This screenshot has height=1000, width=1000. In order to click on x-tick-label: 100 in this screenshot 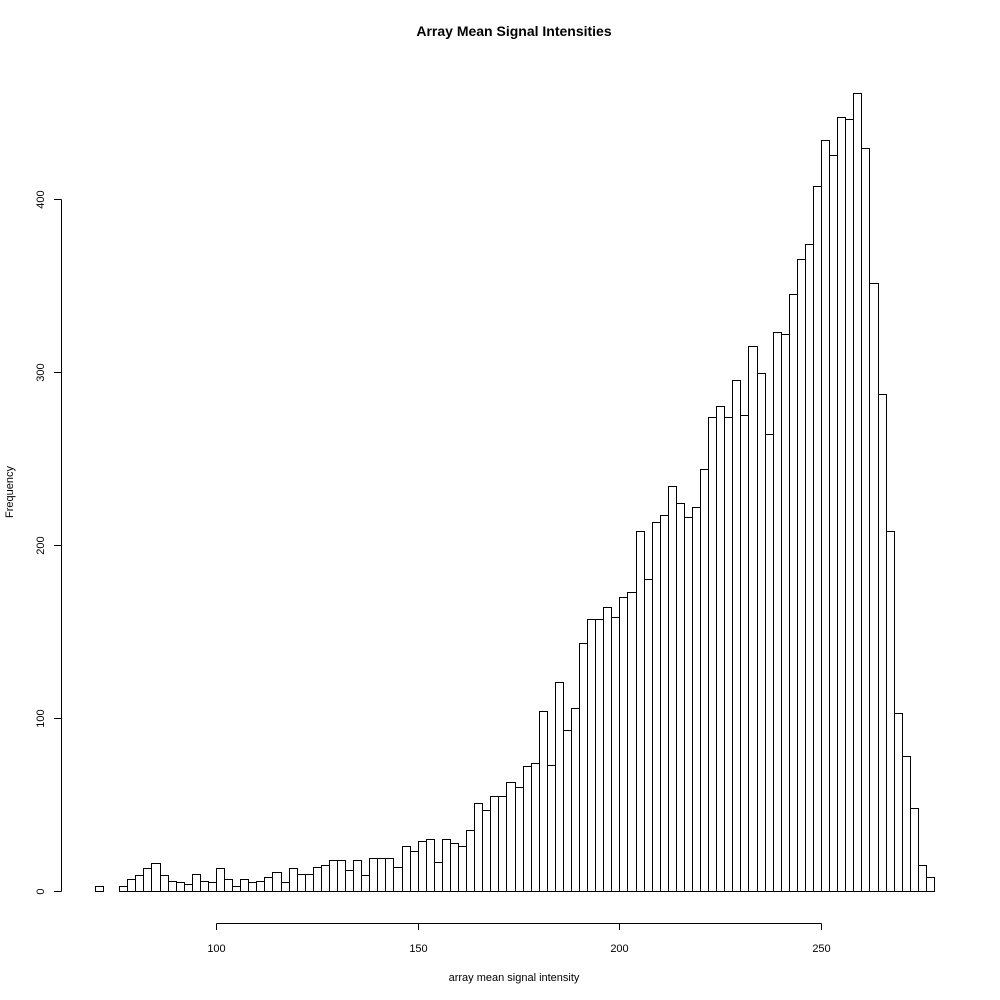, I will do `click(216, 949)`.